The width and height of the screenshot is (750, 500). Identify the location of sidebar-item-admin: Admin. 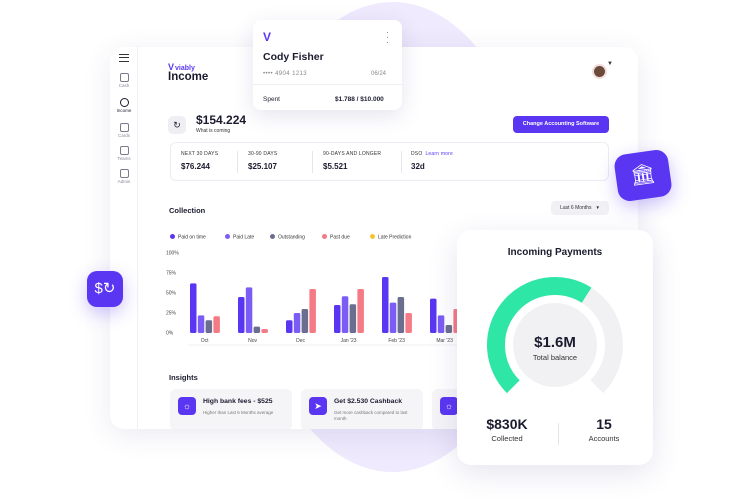
(124, 176).